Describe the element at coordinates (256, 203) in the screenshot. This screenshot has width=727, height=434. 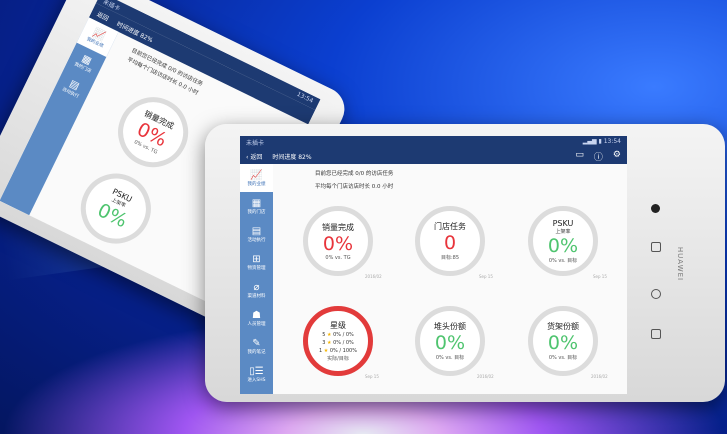
I see `store-icon: ▦` at that location.